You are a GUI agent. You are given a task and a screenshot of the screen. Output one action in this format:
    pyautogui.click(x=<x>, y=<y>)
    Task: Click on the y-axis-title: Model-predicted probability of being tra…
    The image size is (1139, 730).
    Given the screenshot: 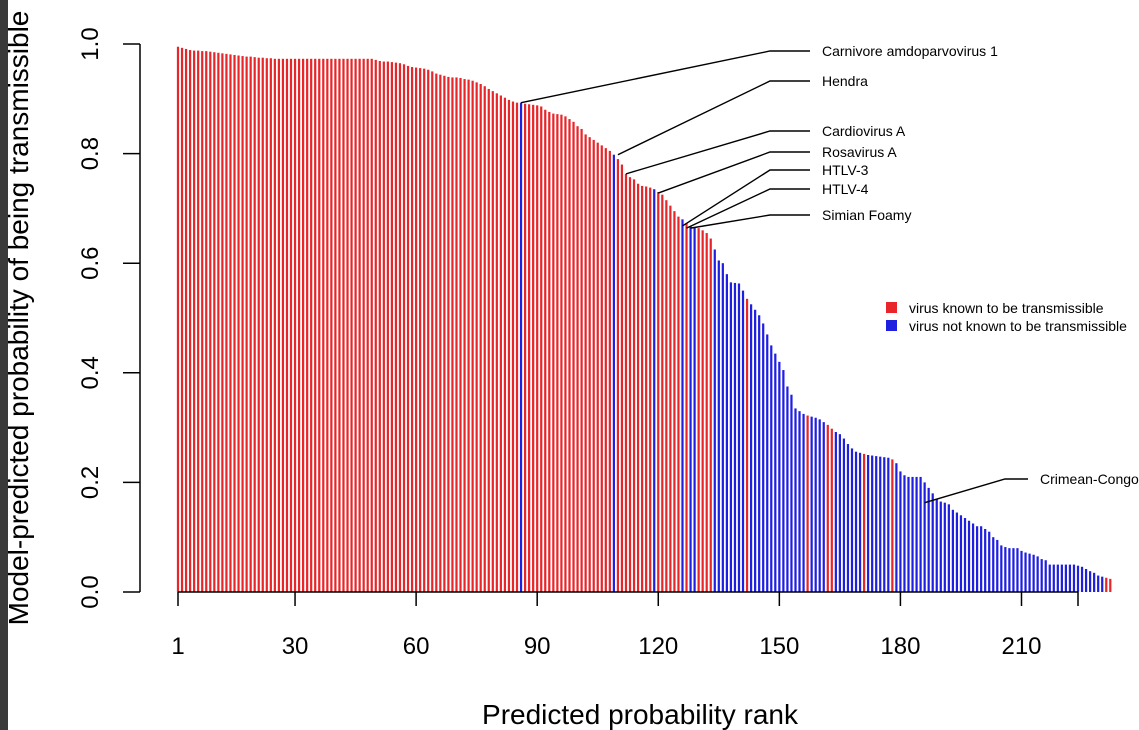 What is the action you would take?
    pyautogui.click(x=18, y=318)
    